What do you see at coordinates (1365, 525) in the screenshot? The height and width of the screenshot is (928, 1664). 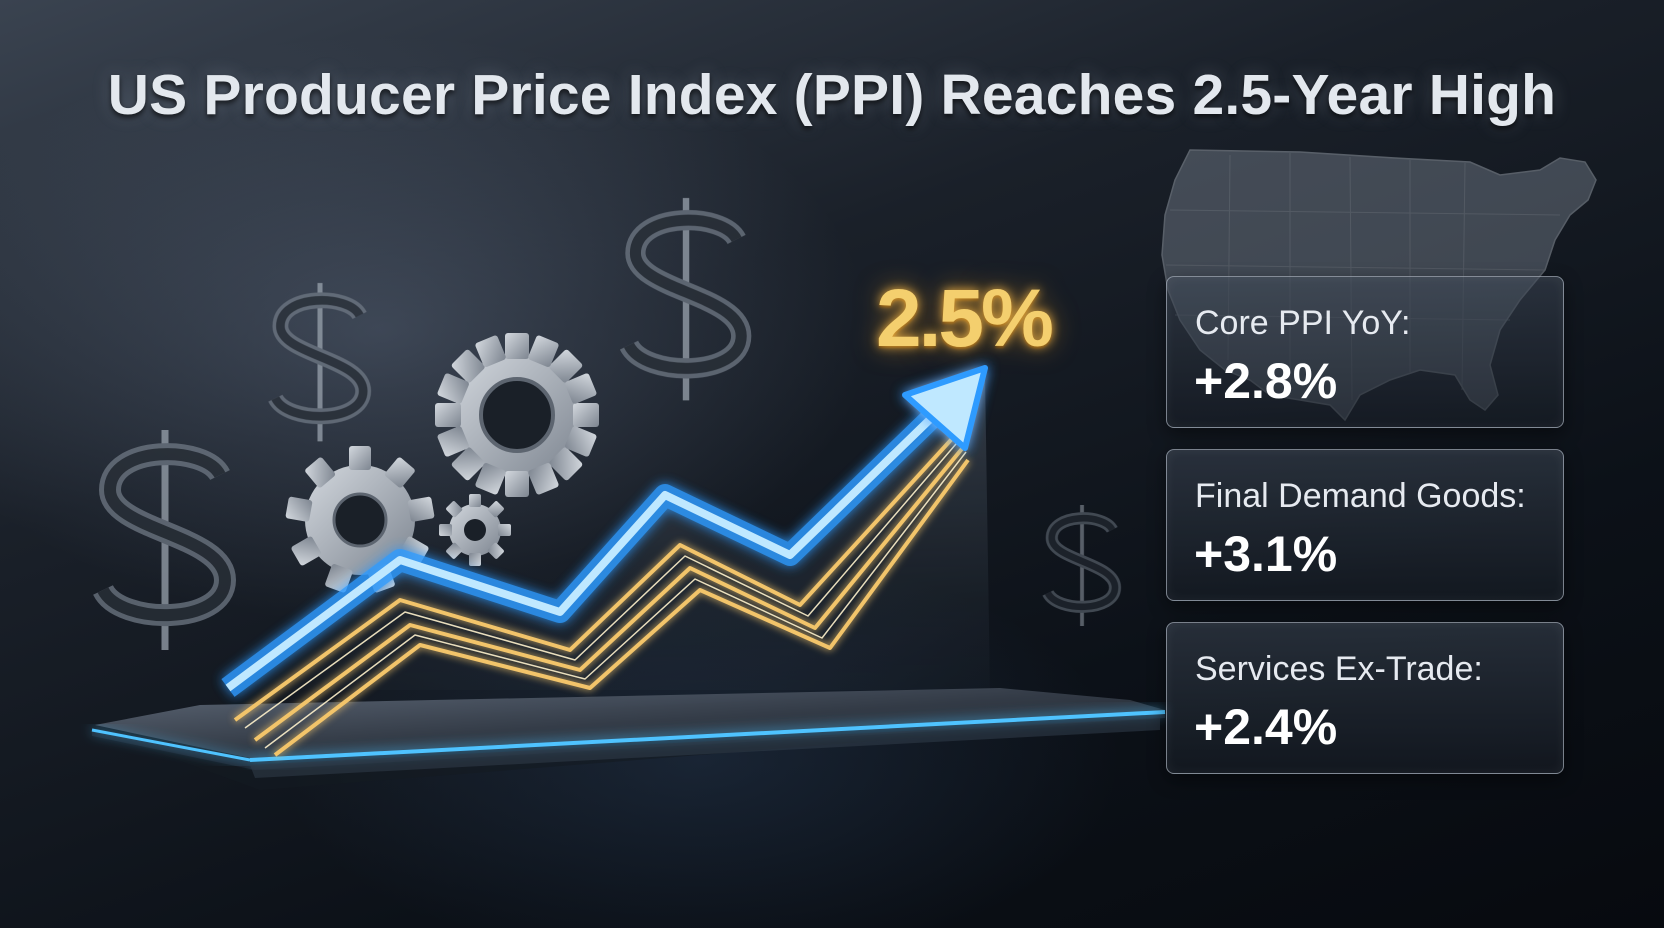 I see `metric-card-final-demand-goods: Final Demand Goods: +3.1%` at bounding box center [1365, 525].